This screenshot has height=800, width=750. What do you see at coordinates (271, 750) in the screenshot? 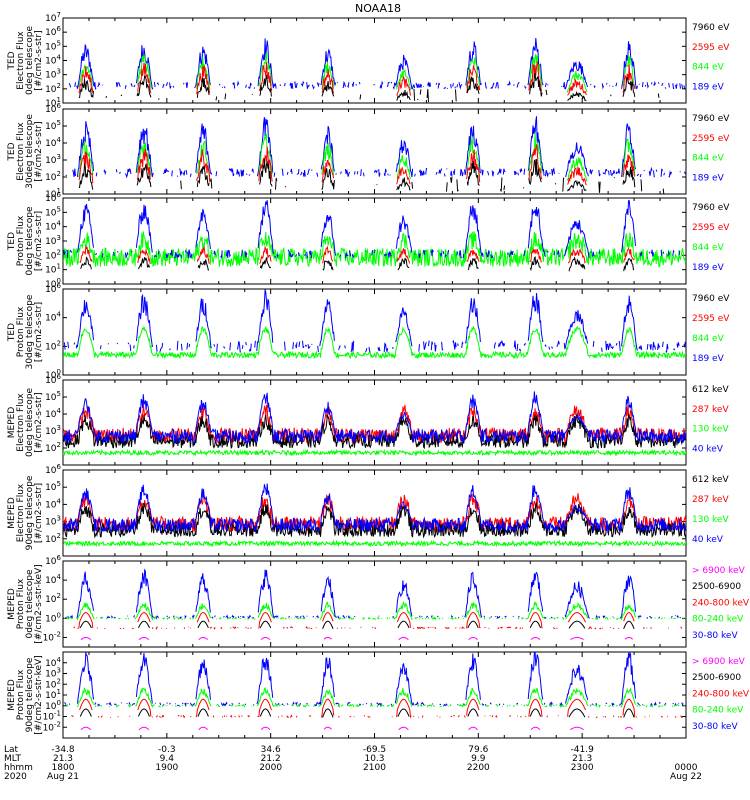
I see `x-tick-label: 34.6` at bounding box center [271, 750].